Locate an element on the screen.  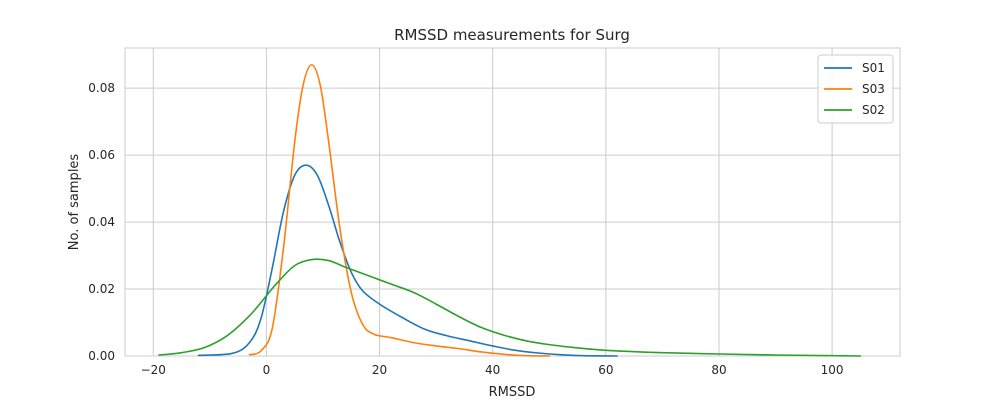
y-tick-labels: 0.00 0.02 0.04 0.06 0.08 is located at coordinates (101, 222).